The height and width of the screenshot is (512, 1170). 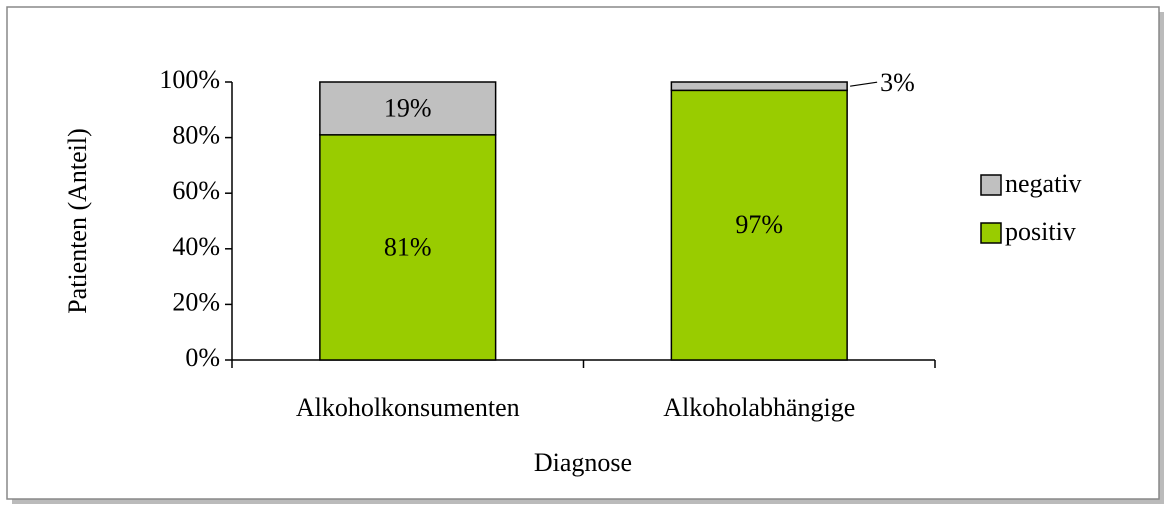 What do you see at coordinates (196, 301) in the screenshot?
I see `y-tick-label: 20%` at bounding box center [196, 301].